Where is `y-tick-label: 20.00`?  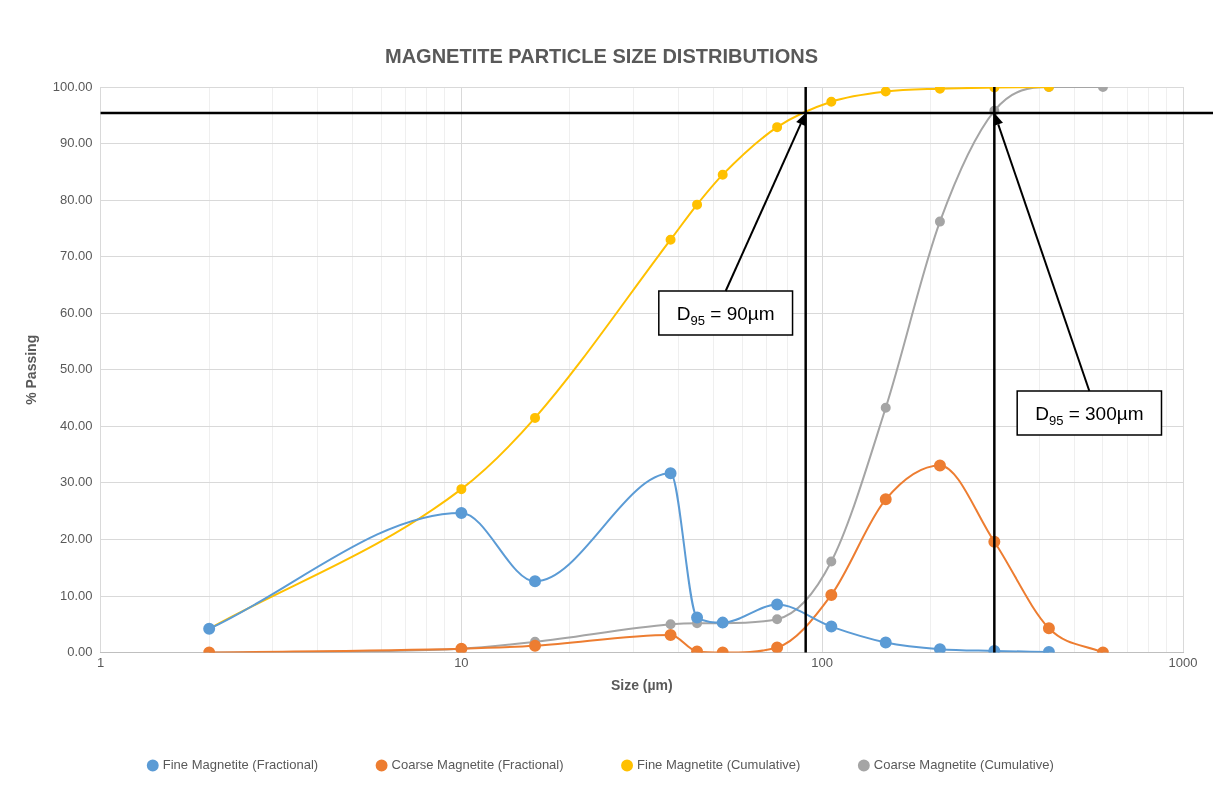
y-tick-label: 20.00 is located at coordinates (76, 539).